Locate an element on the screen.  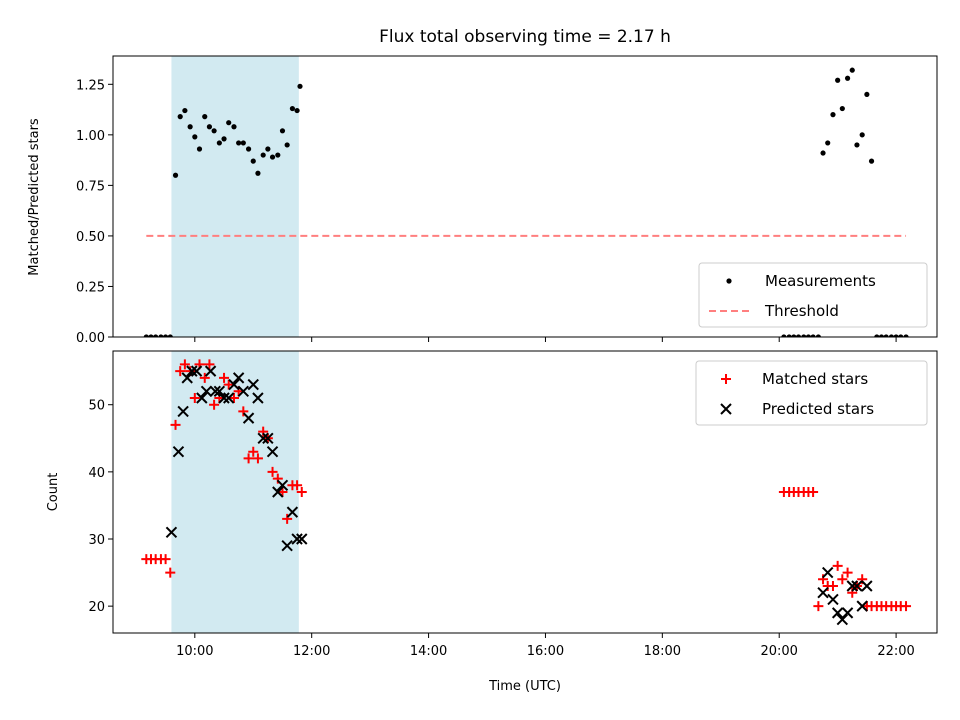
measurements-legend-label: Measurements is located at coordinates (820, 281).